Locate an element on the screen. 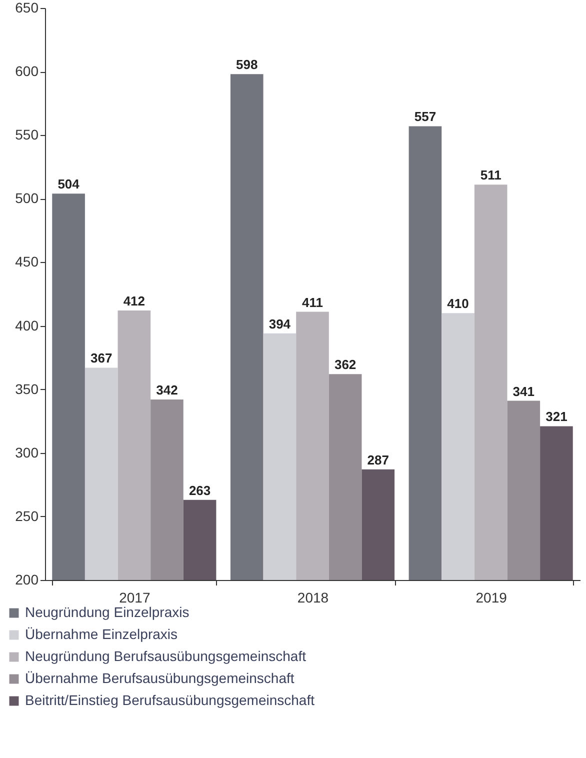 The width and height of the screenshot is (586, 758). y-tick-label: 450 is located at coordinates (27, 262).